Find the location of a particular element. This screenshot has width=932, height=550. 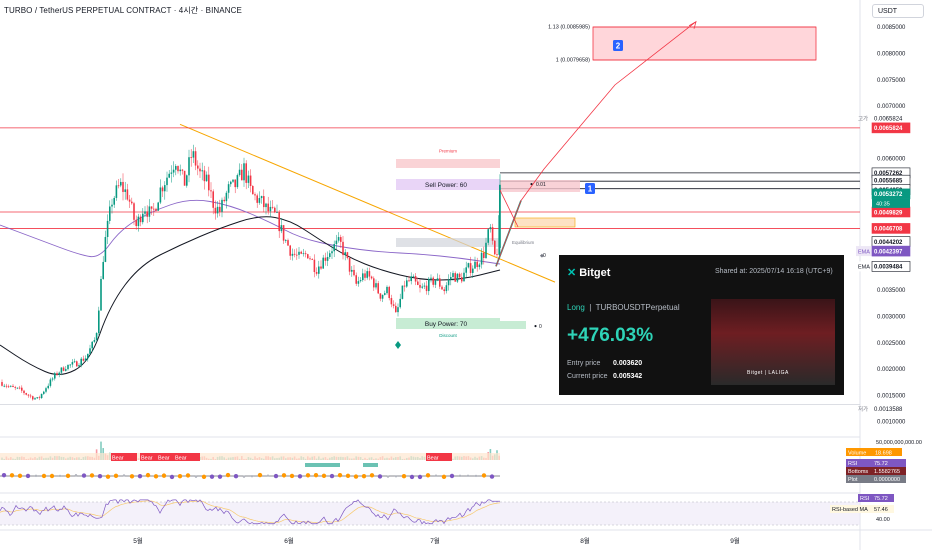

ema-badge: EMA 0.0042397 is located at coordinates (883, 251).